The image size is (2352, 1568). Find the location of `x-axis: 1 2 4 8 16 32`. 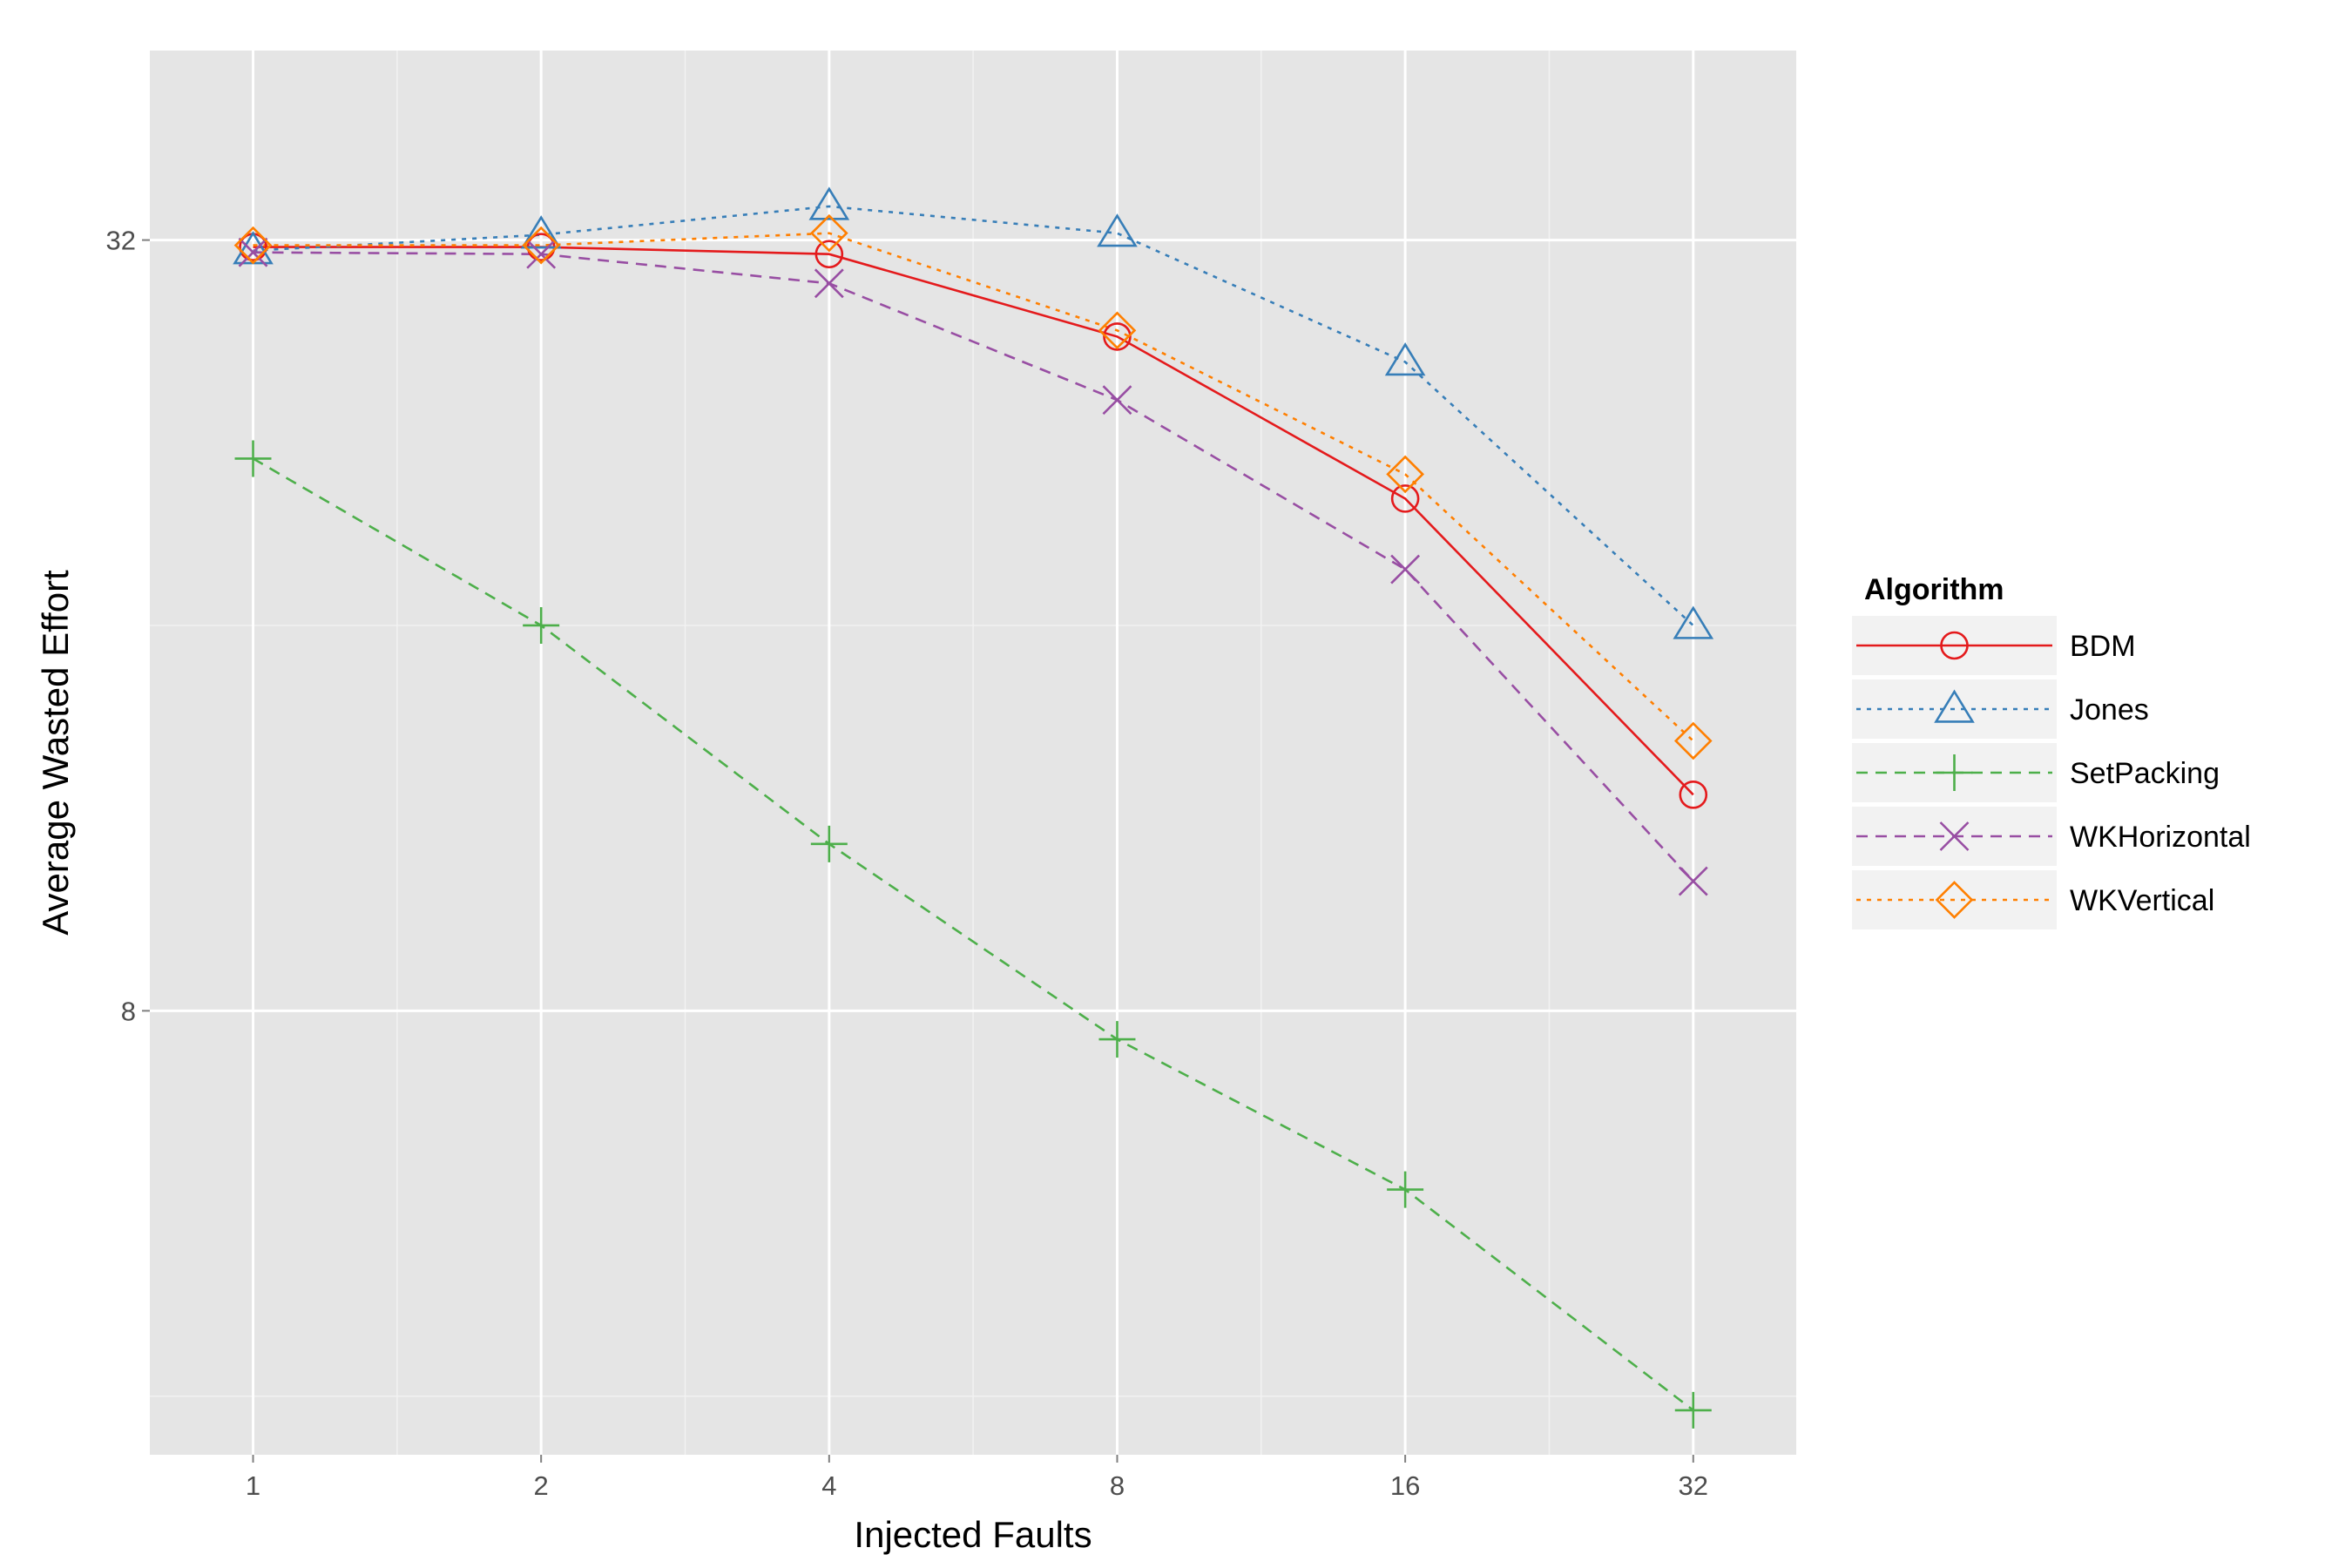

x-axis: 1 2 4 8 16 32 is located at coordinates (977, 1478).